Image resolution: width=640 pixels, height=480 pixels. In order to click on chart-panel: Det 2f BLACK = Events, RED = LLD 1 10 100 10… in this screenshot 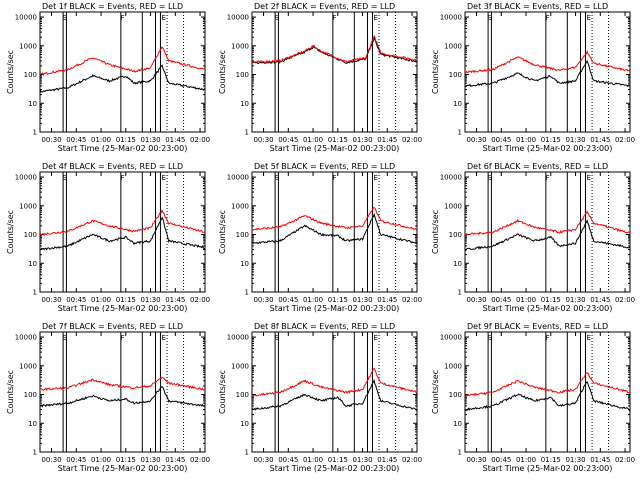, I will do `click(320, 77)`.